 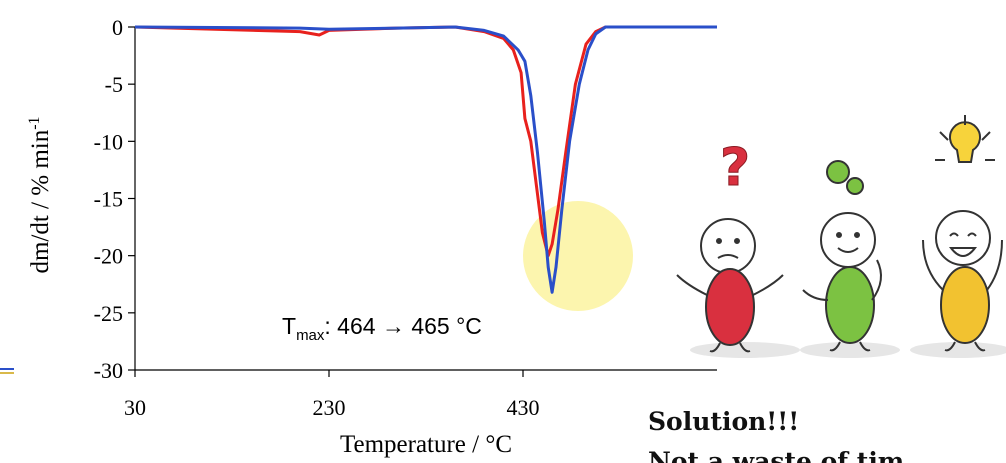 I want to click on y-tick-label: -25, so click(x=108, y=313).